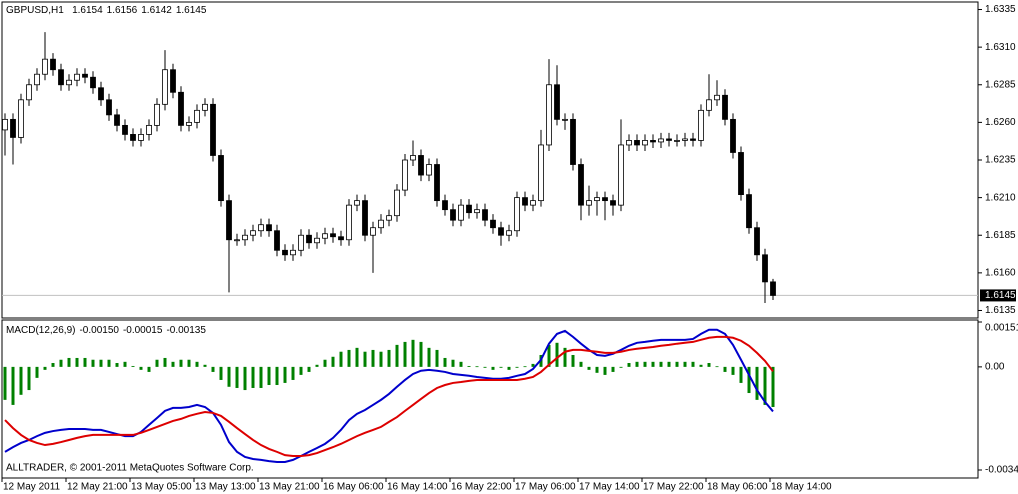 This screenshot has height=494, width=1018. Describe the element at coordinates (1001, 328) in the screenshot. I see `y-tick-label: 0.00151` at that location.